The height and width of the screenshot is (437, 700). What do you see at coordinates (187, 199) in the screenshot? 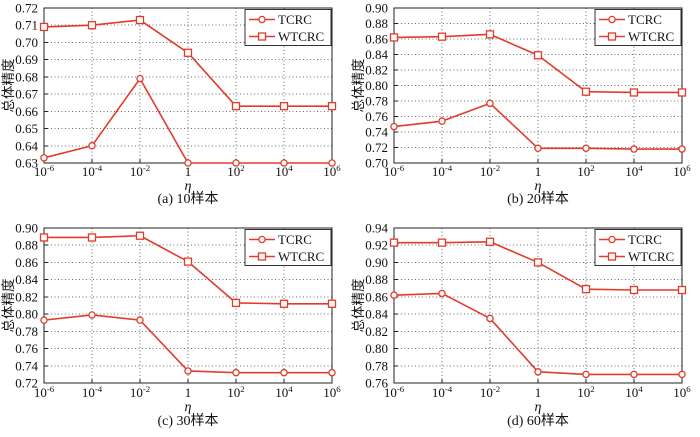
I see `subplot-caption: (a) 10样本` at bounding box center [187, 199].